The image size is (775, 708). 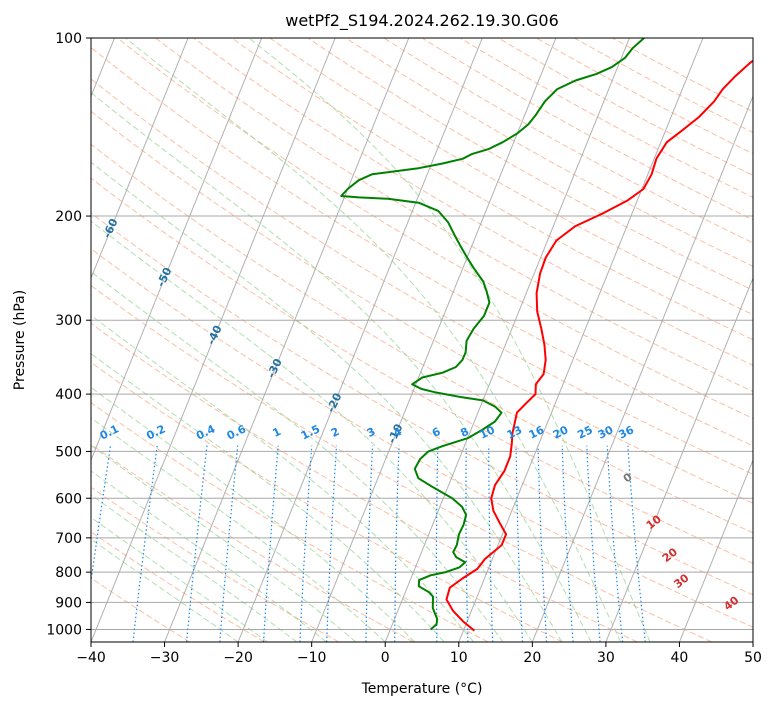 I want to click on x-tick-label: −40, so click(x=91, y=658).